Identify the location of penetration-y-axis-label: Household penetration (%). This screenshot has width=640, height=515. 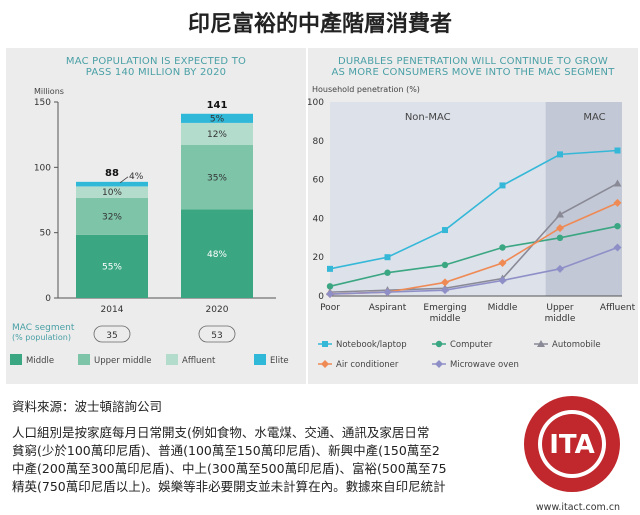
(366, 89).